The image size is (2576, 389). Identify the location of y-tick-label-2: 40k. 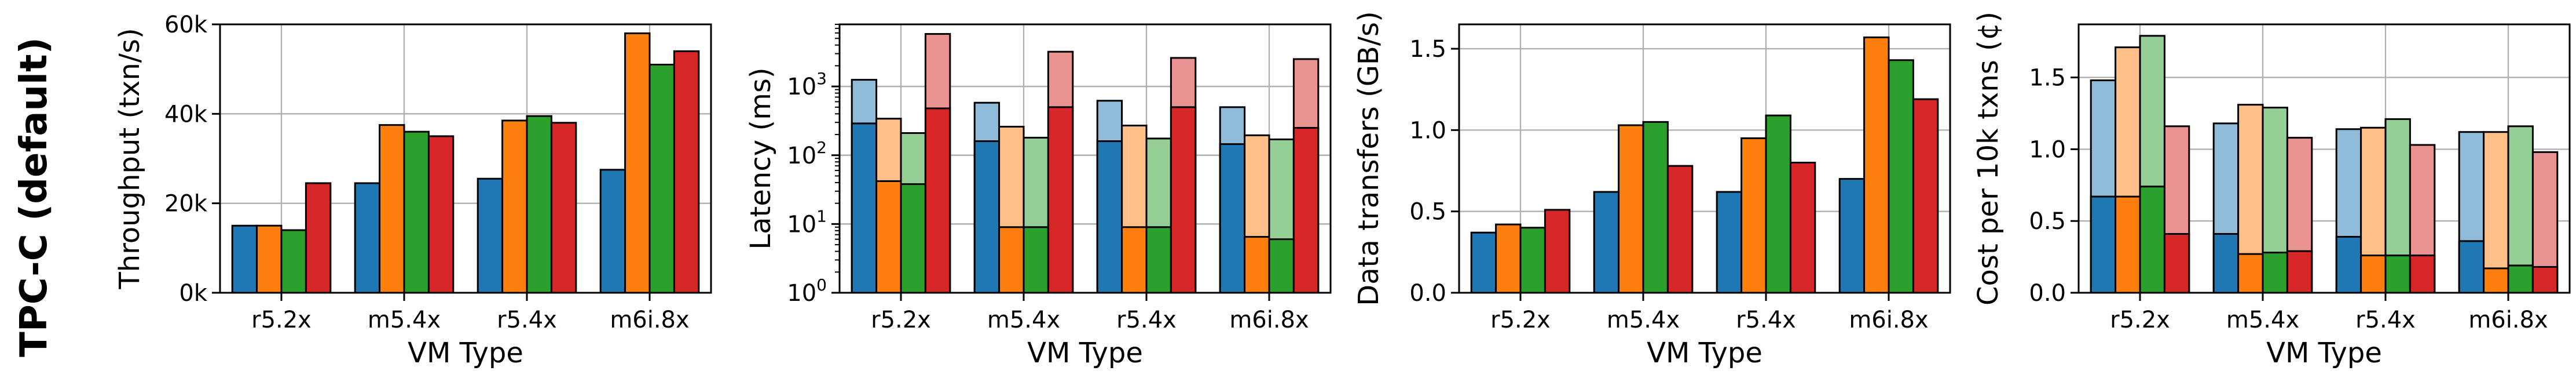
(186, 114).